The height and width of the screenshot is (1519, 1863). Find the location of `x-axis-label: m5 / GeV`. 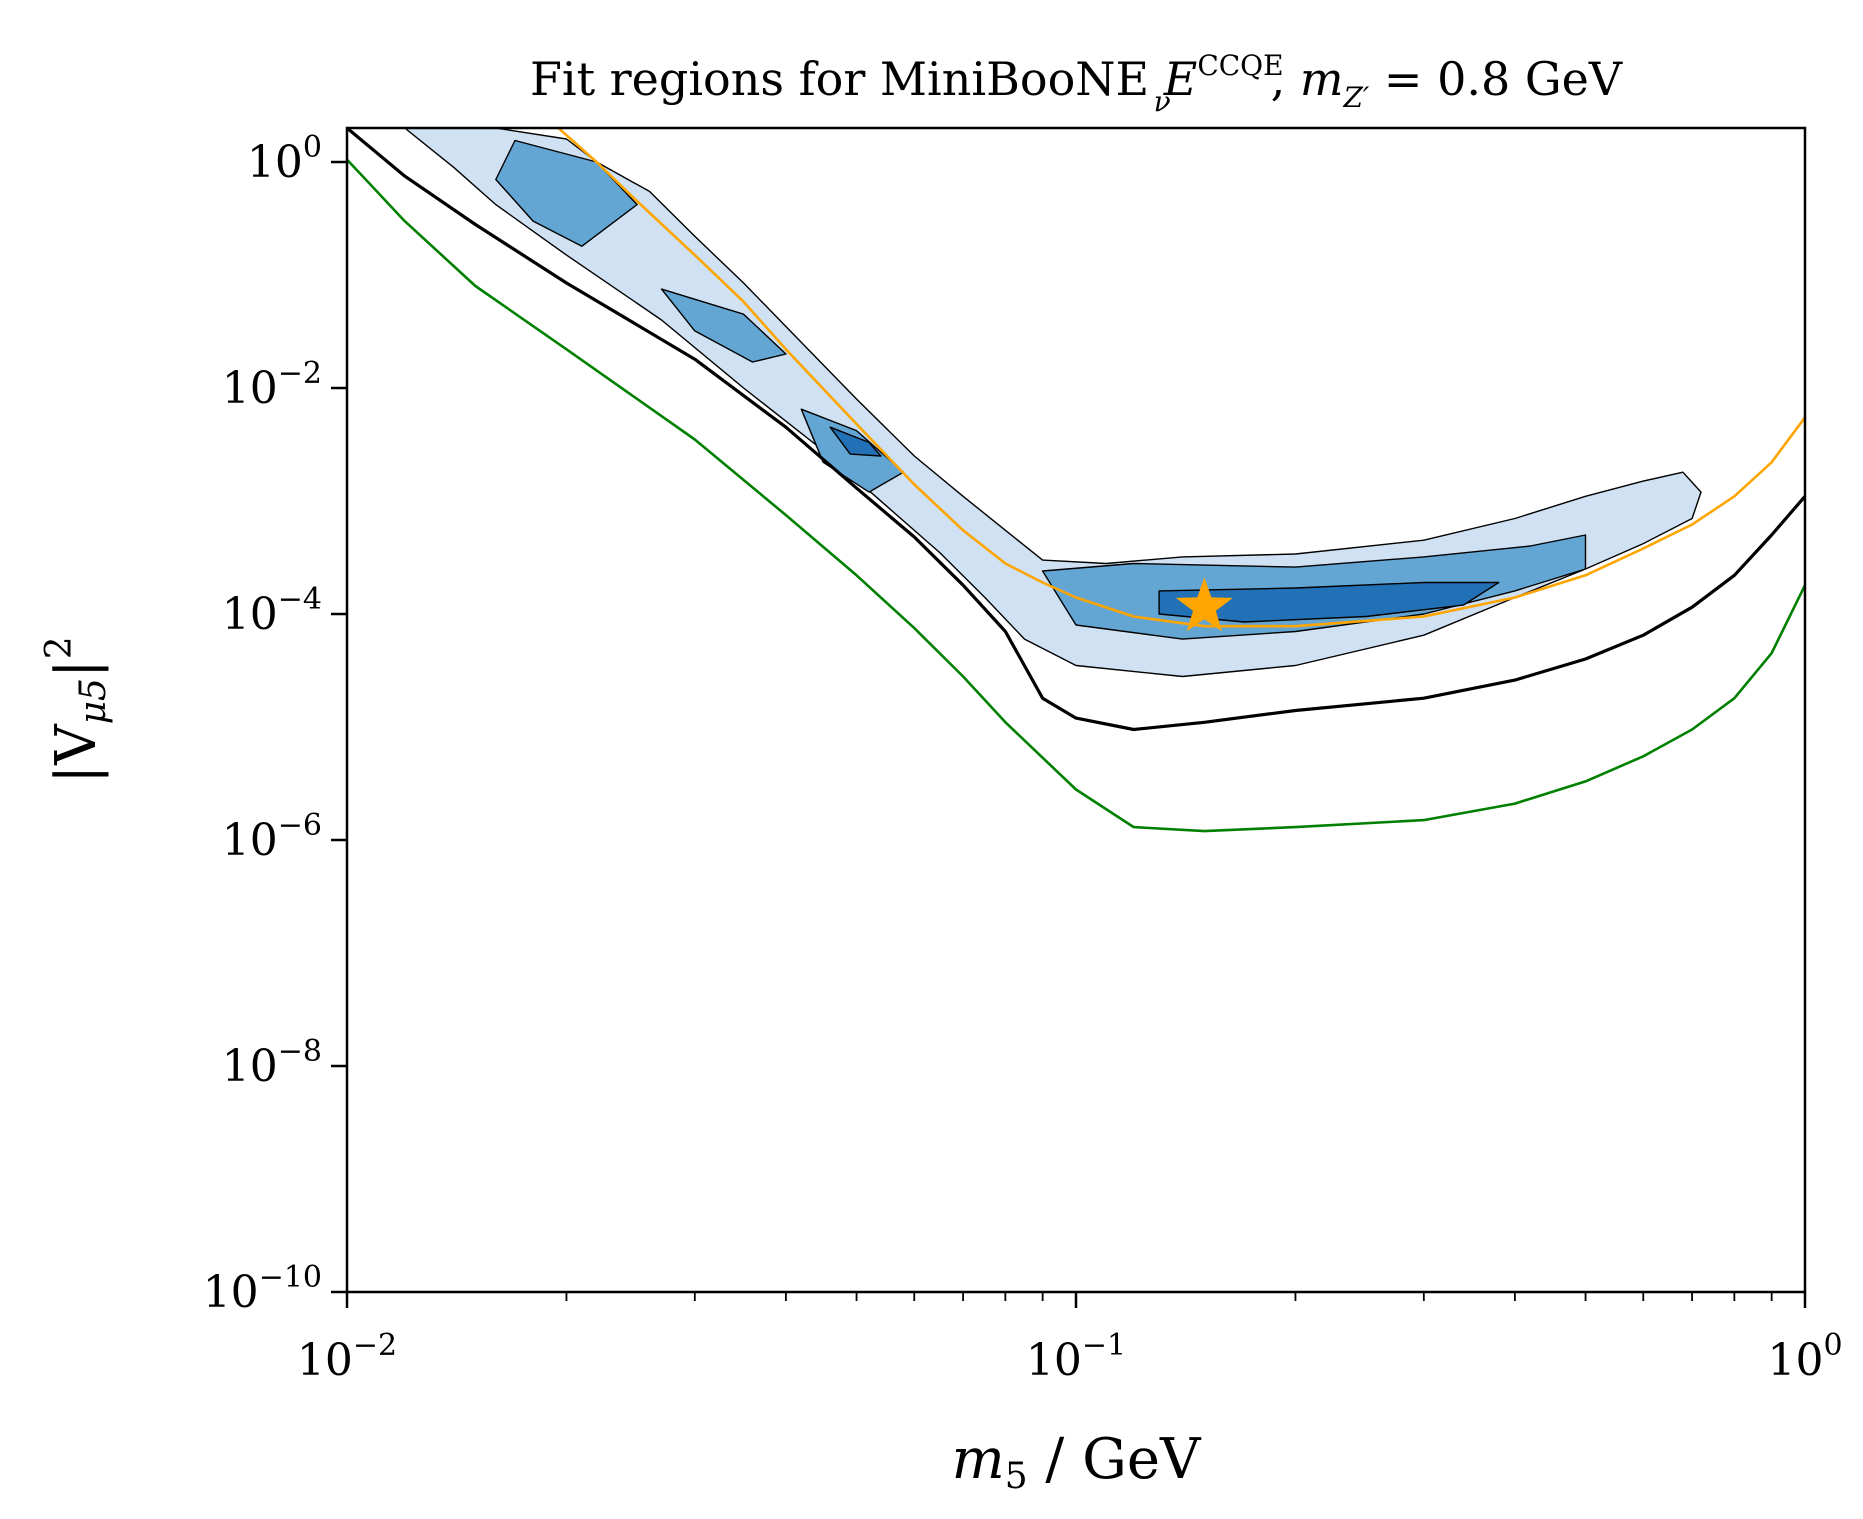

x-axis-label: m5 / GeV is located at coordinates (1077, 1462).